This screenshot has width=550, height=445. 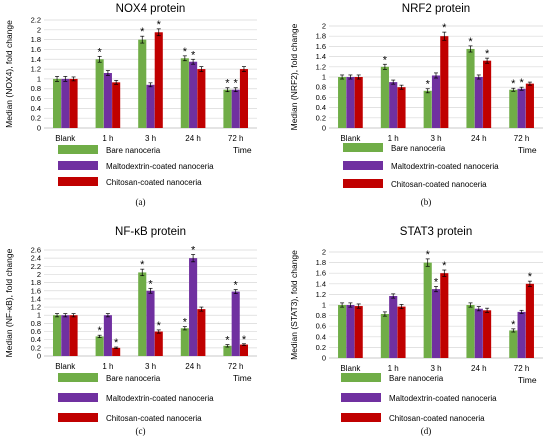 I want to click on y-axis-label: Median (NOX4), fold change, so click(x=9, y=74).